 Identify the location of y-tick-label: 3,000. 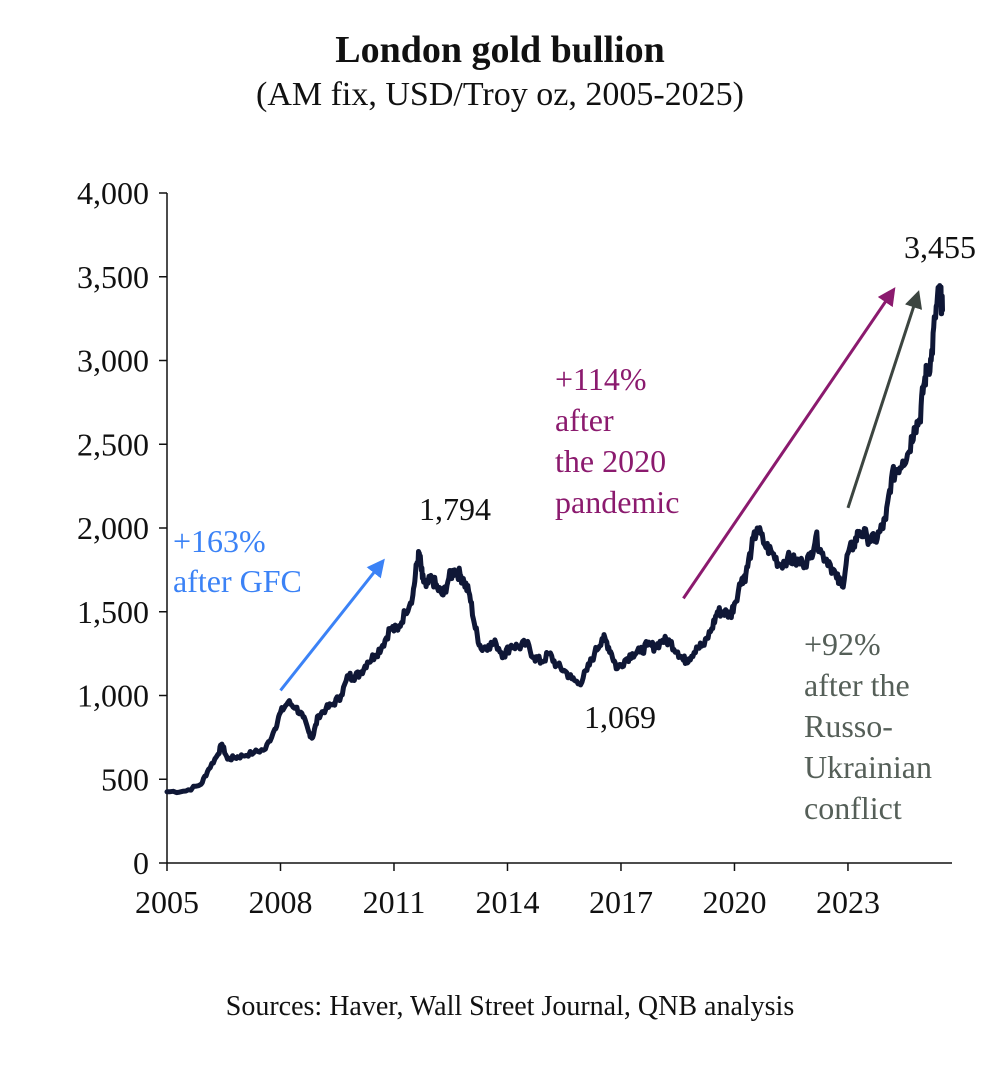
(113, 361).